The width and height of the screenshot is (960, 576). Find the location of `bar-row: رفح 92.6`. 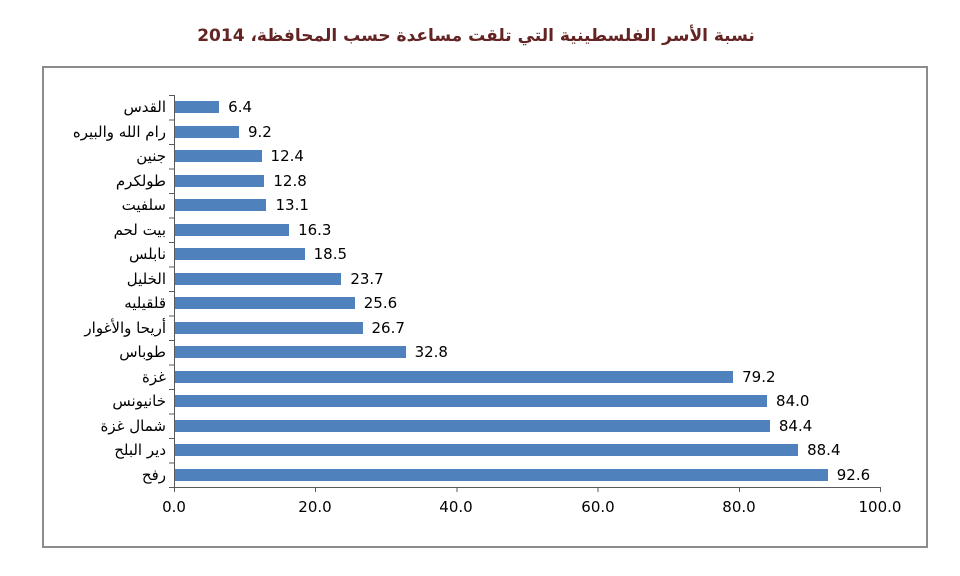

bar-row: رفح 92.6 is located at coordinates (485, 475).